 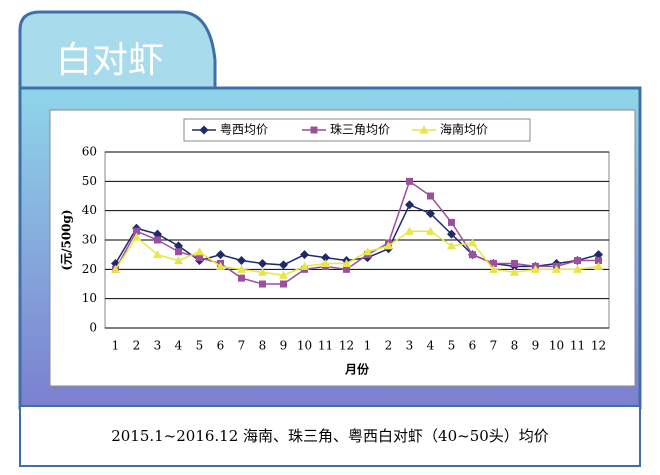 I want to click on page-title: 白对虾, so click(x=110, y=60).